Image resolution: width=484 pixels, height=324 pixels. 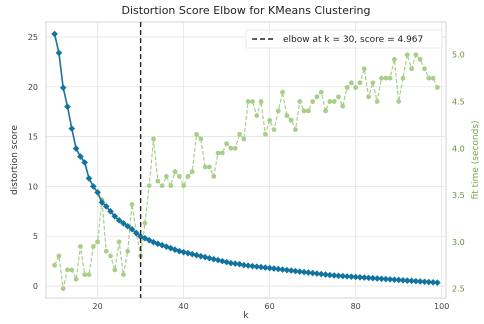 I want to click on y2-tick-label: 3.0, so click(x=458, y=242).